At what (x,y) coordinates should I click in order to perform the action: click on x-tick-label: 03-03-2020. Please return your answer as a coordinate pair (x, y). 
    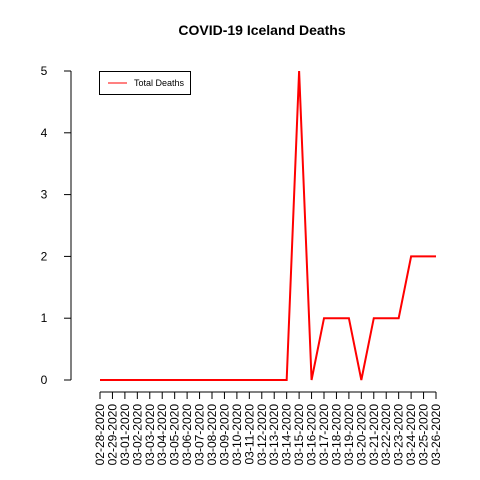
    Looking at the image, I should click on (150, 435).